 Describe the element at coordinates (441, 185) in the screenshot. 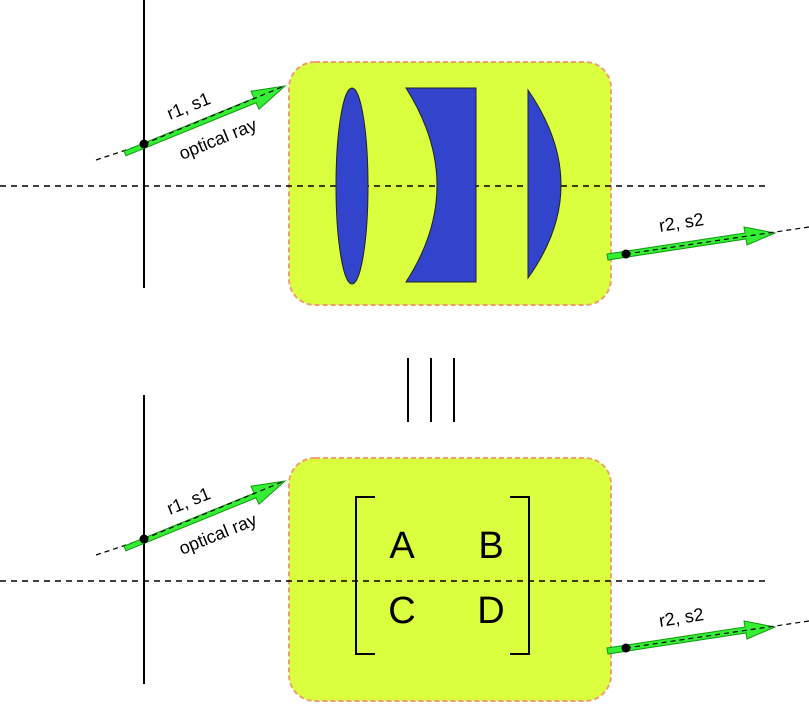

I see `plano-concave-lens` at that location.